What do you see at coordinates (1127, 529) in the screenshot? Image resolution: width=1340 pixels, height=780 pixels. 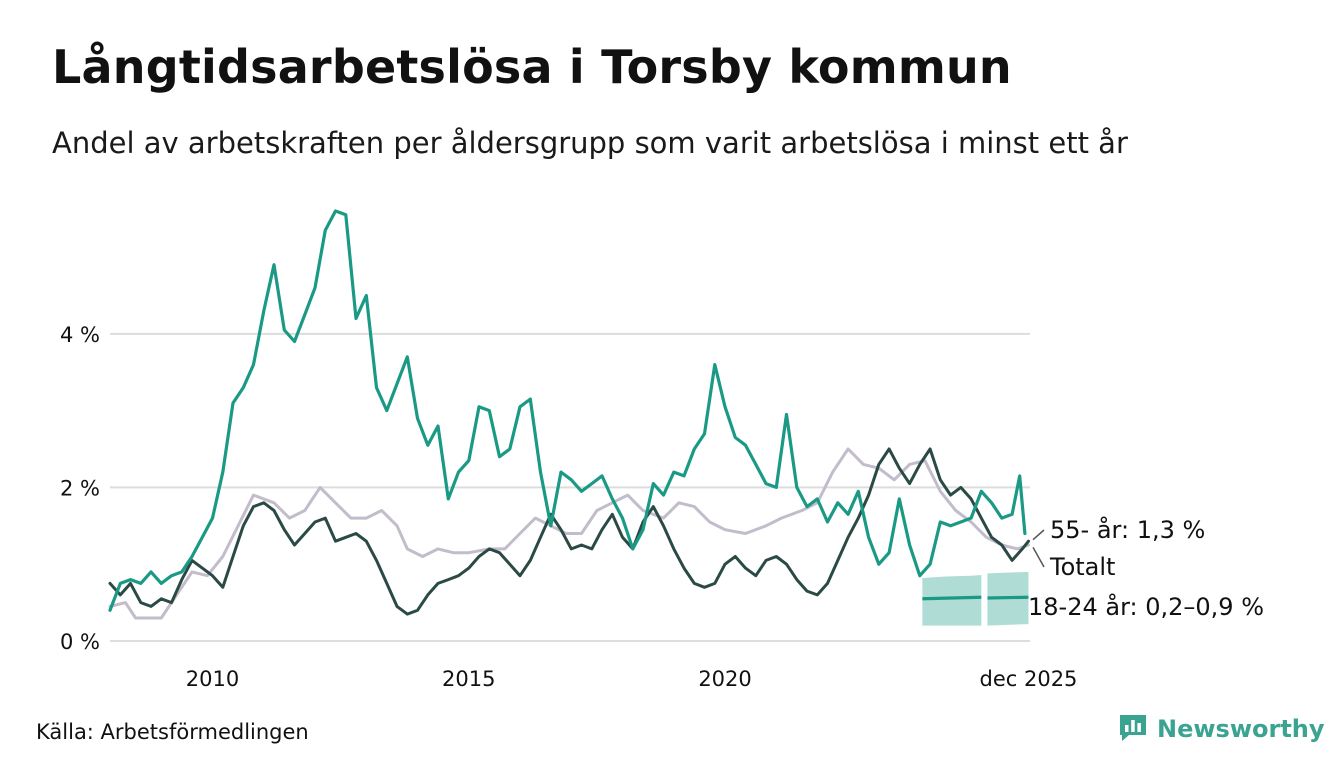 I see `end-label-age-55: 55- år: 1,3 %` at bounding box center [1127, 529].